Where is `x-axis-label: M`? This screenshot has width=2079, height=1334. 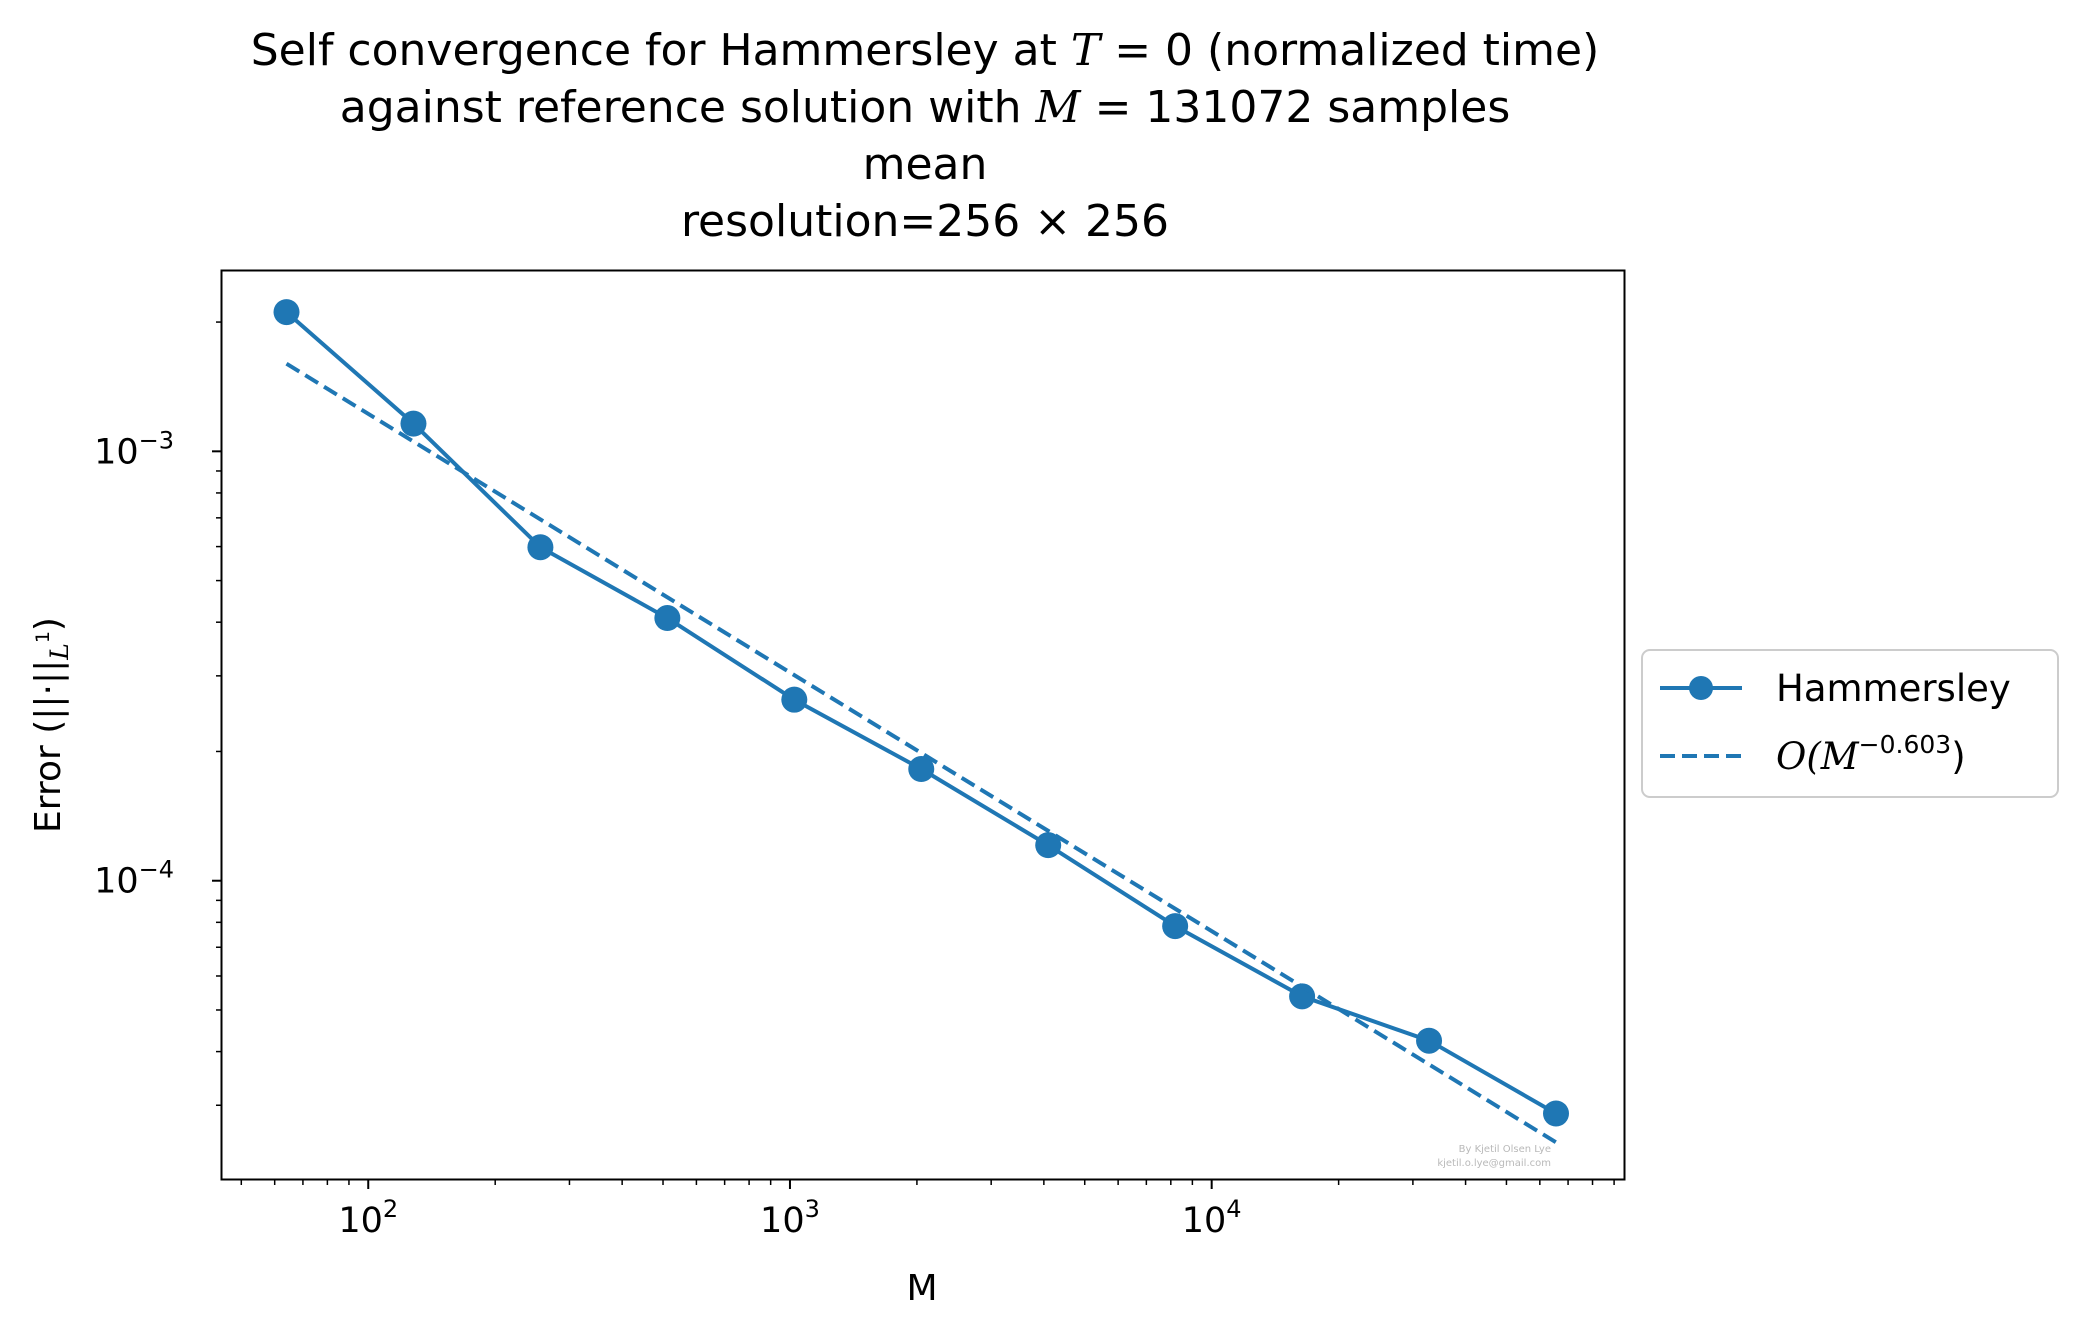
x-axis-label: M is located at coordinates (921, 1288).